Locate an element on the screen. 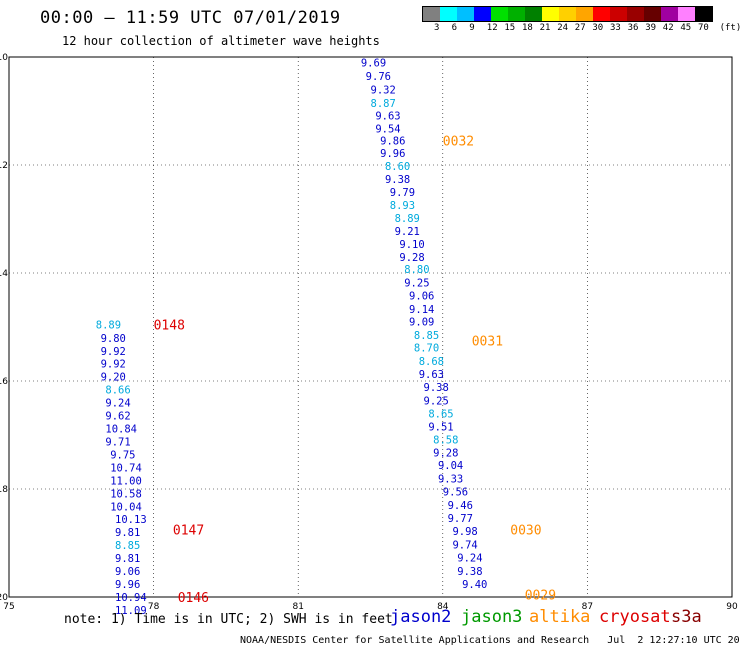 The width and height of the screenshot is (740, 650). y-tick-label: 18 is located at coordinates (4, 490).